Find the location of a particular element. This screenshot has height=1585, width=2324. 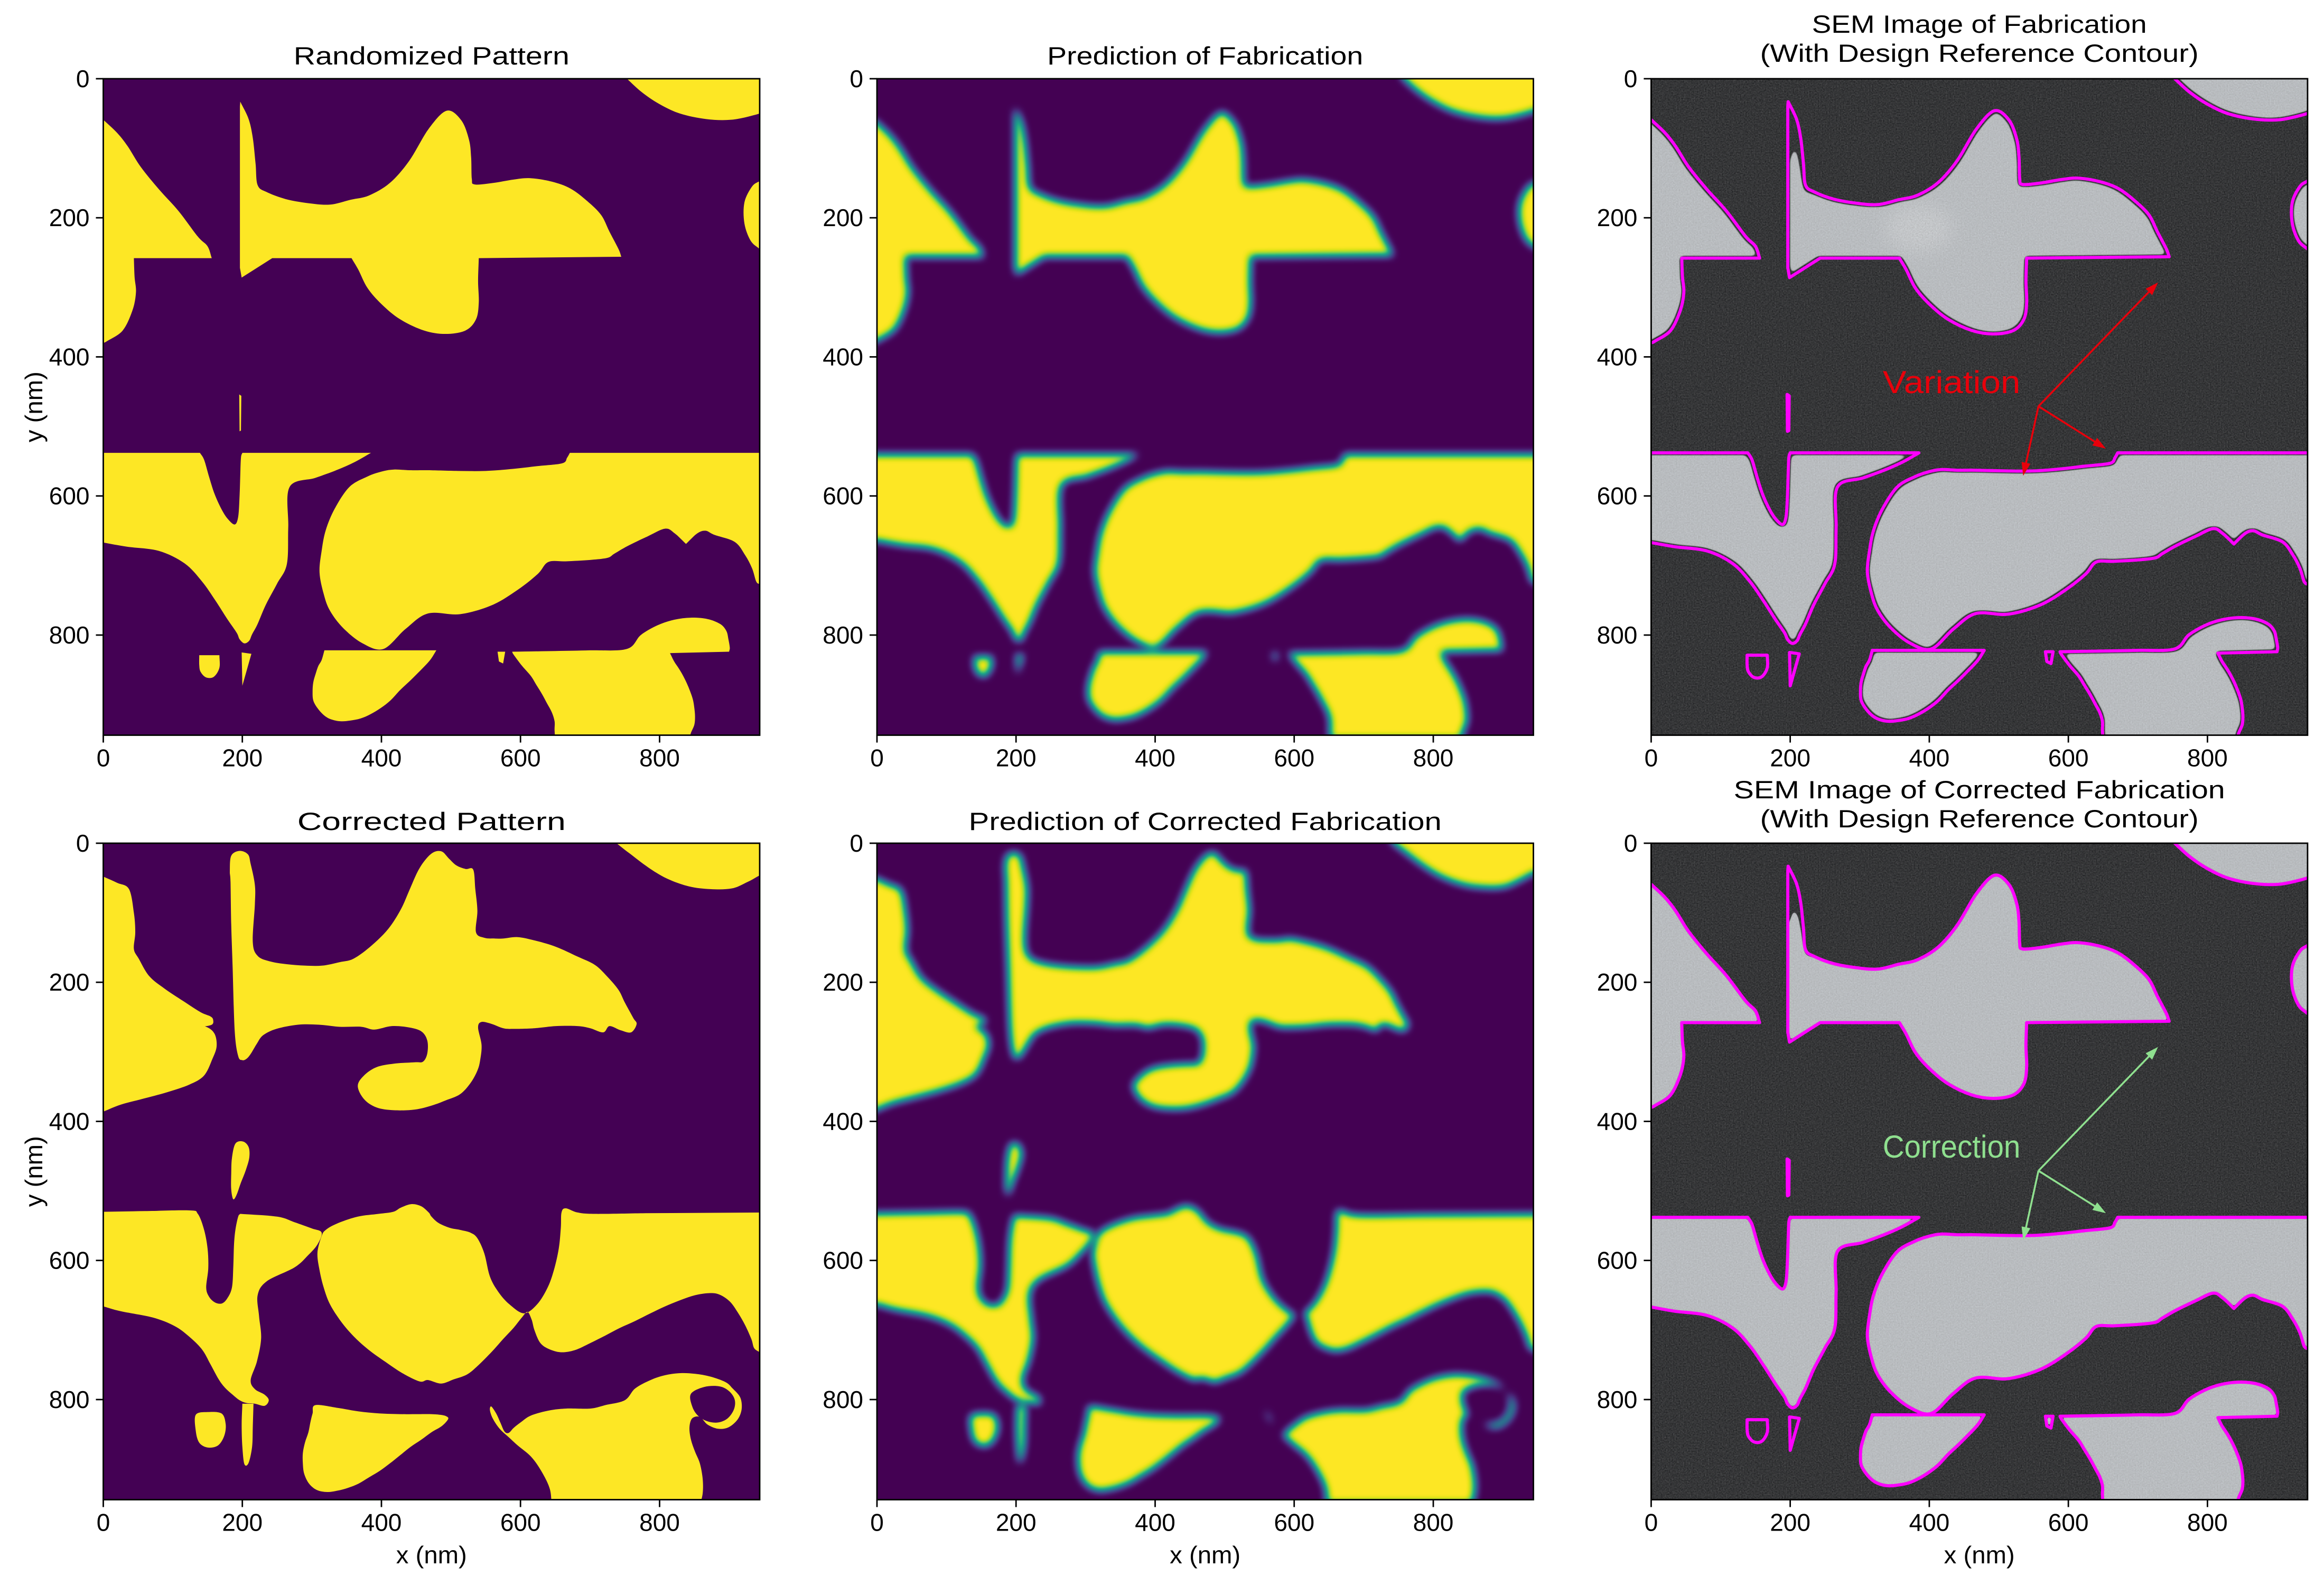

svg-text: Prediction of Fabrication is located at coordinates (1205, 56).